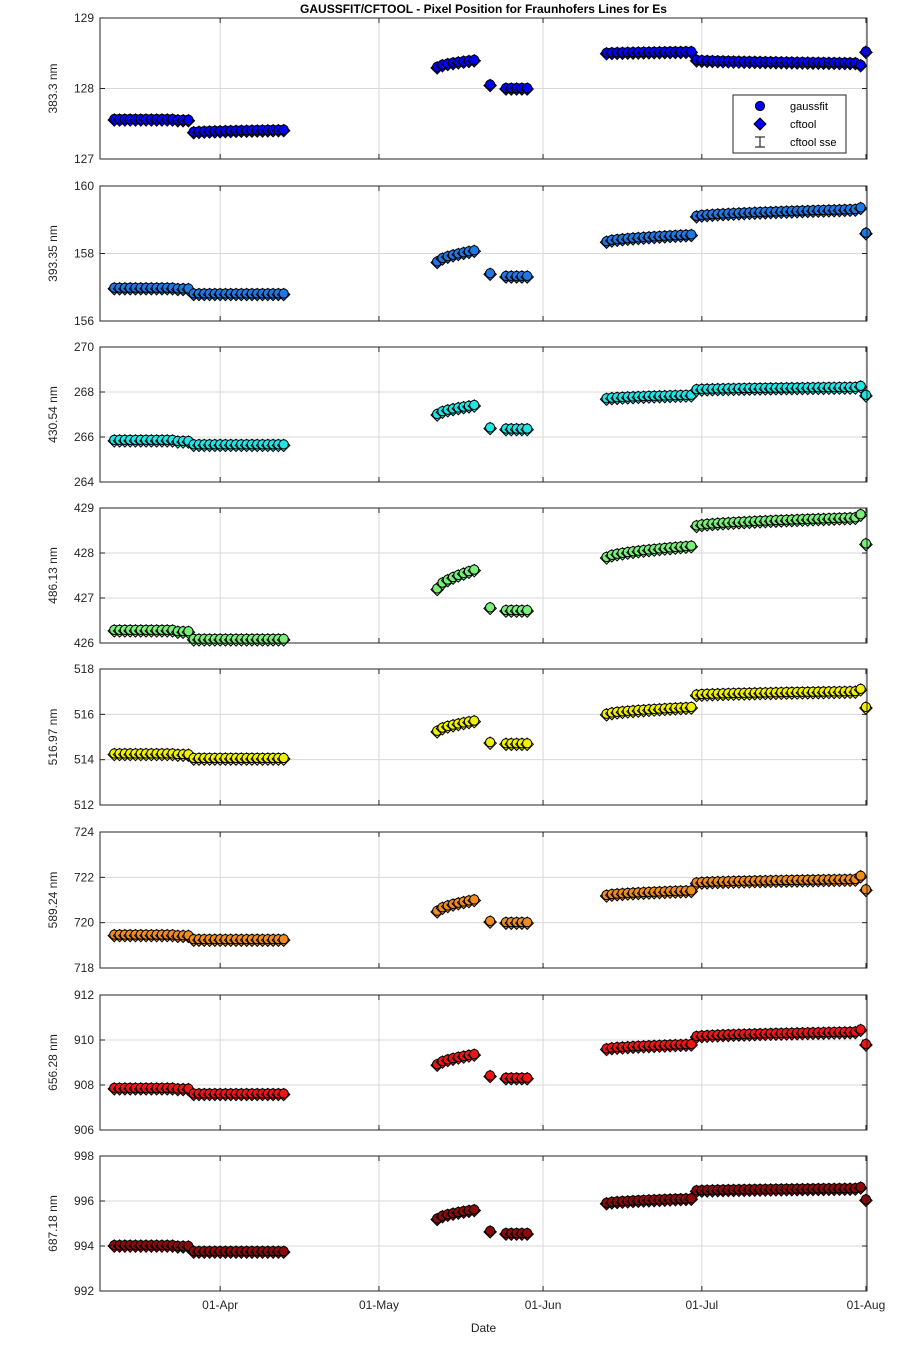 This screenshot has width=900, height=1355. I want to click on y-tick-label: 429, so click(84, 508).